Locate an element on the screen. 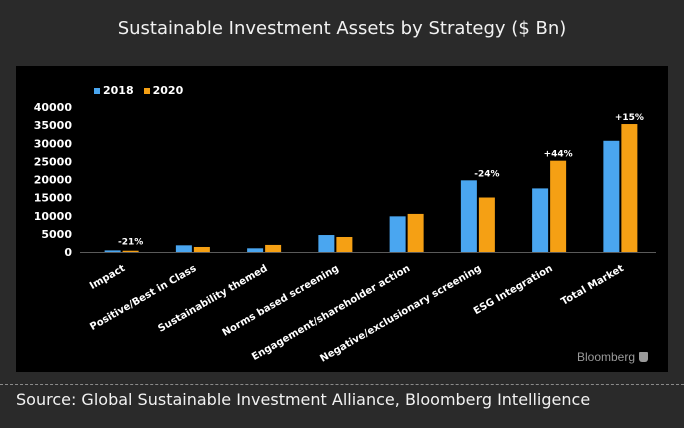 The image size is (684, 428). bar-2020-engagement-shareholder-action is located at coordinates (415, 232).